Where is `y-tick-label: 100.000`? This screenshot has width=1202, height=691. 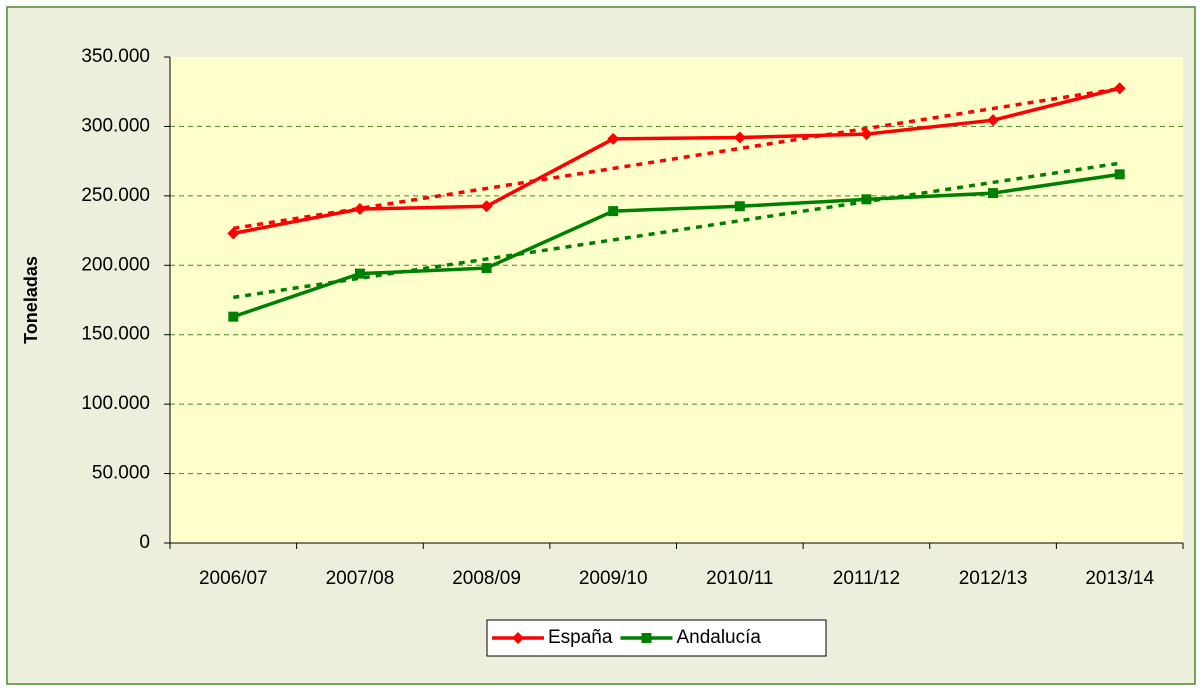
y-tick-label: 100.000 is located at coordinates (115, 403).